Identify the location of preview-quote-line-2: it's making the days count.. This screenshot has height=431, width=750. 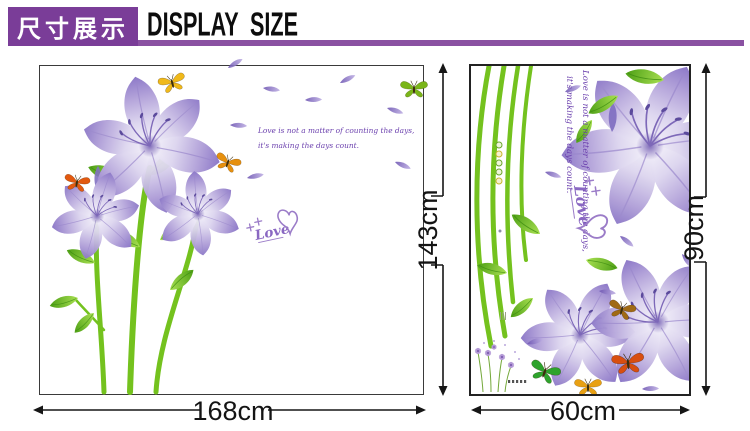
(308, 145).